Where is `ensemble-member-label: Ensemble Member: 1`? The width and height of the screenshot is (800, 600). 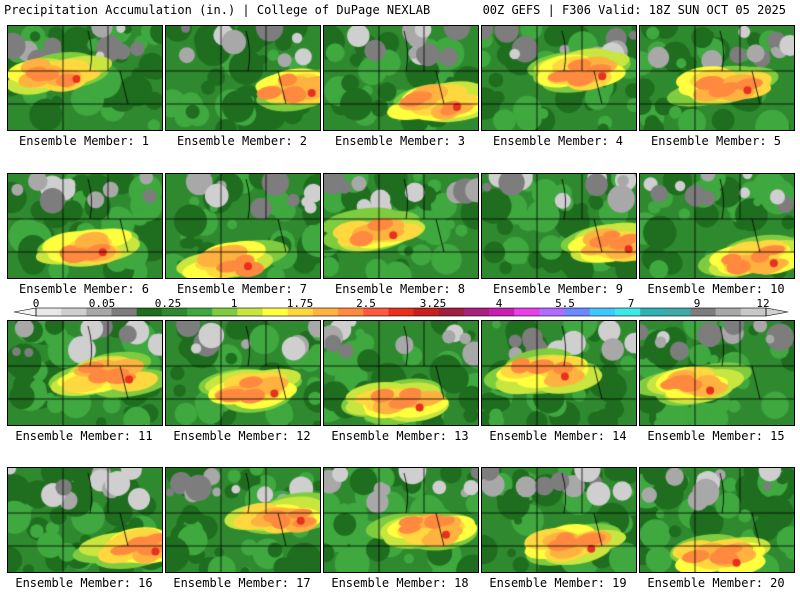
ensemble-member-label: Ensemble Member: 1 is located at coordinates (84, 141).